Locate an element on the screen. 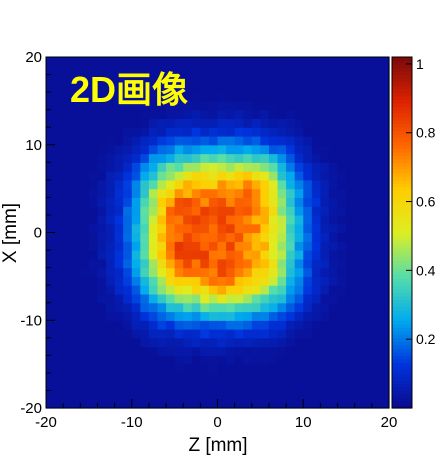 The image size is (448, 473). x-tick-label: 0 is located at coordinates (217, 422).